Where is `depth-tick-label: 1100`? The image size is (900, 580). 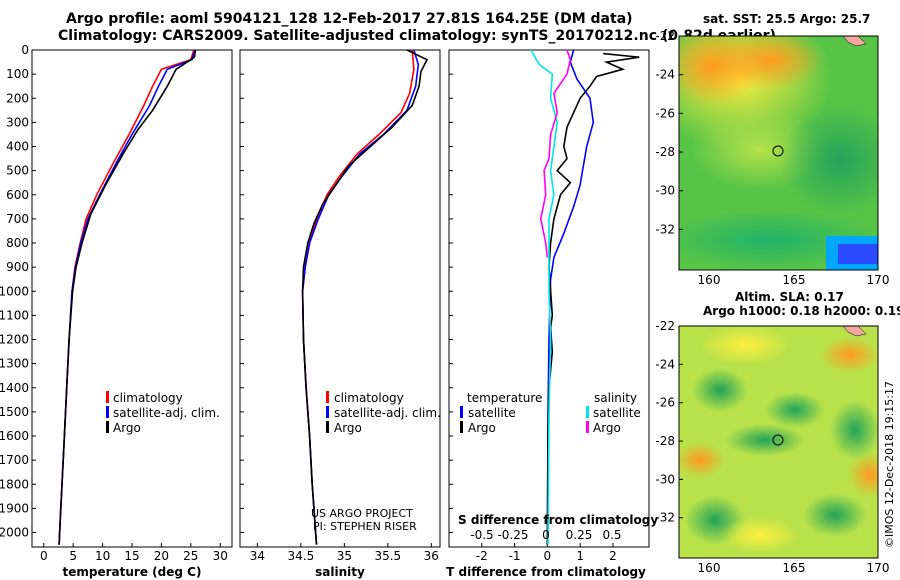
depth-tick-label: 1100 is located at coordinates (14, 315).